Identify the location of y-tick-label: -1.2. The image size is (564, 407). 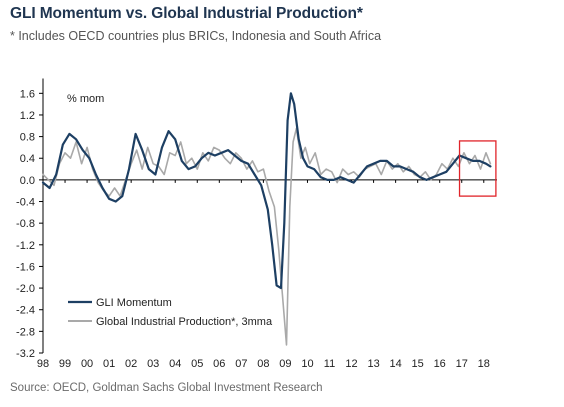
(25, 246).